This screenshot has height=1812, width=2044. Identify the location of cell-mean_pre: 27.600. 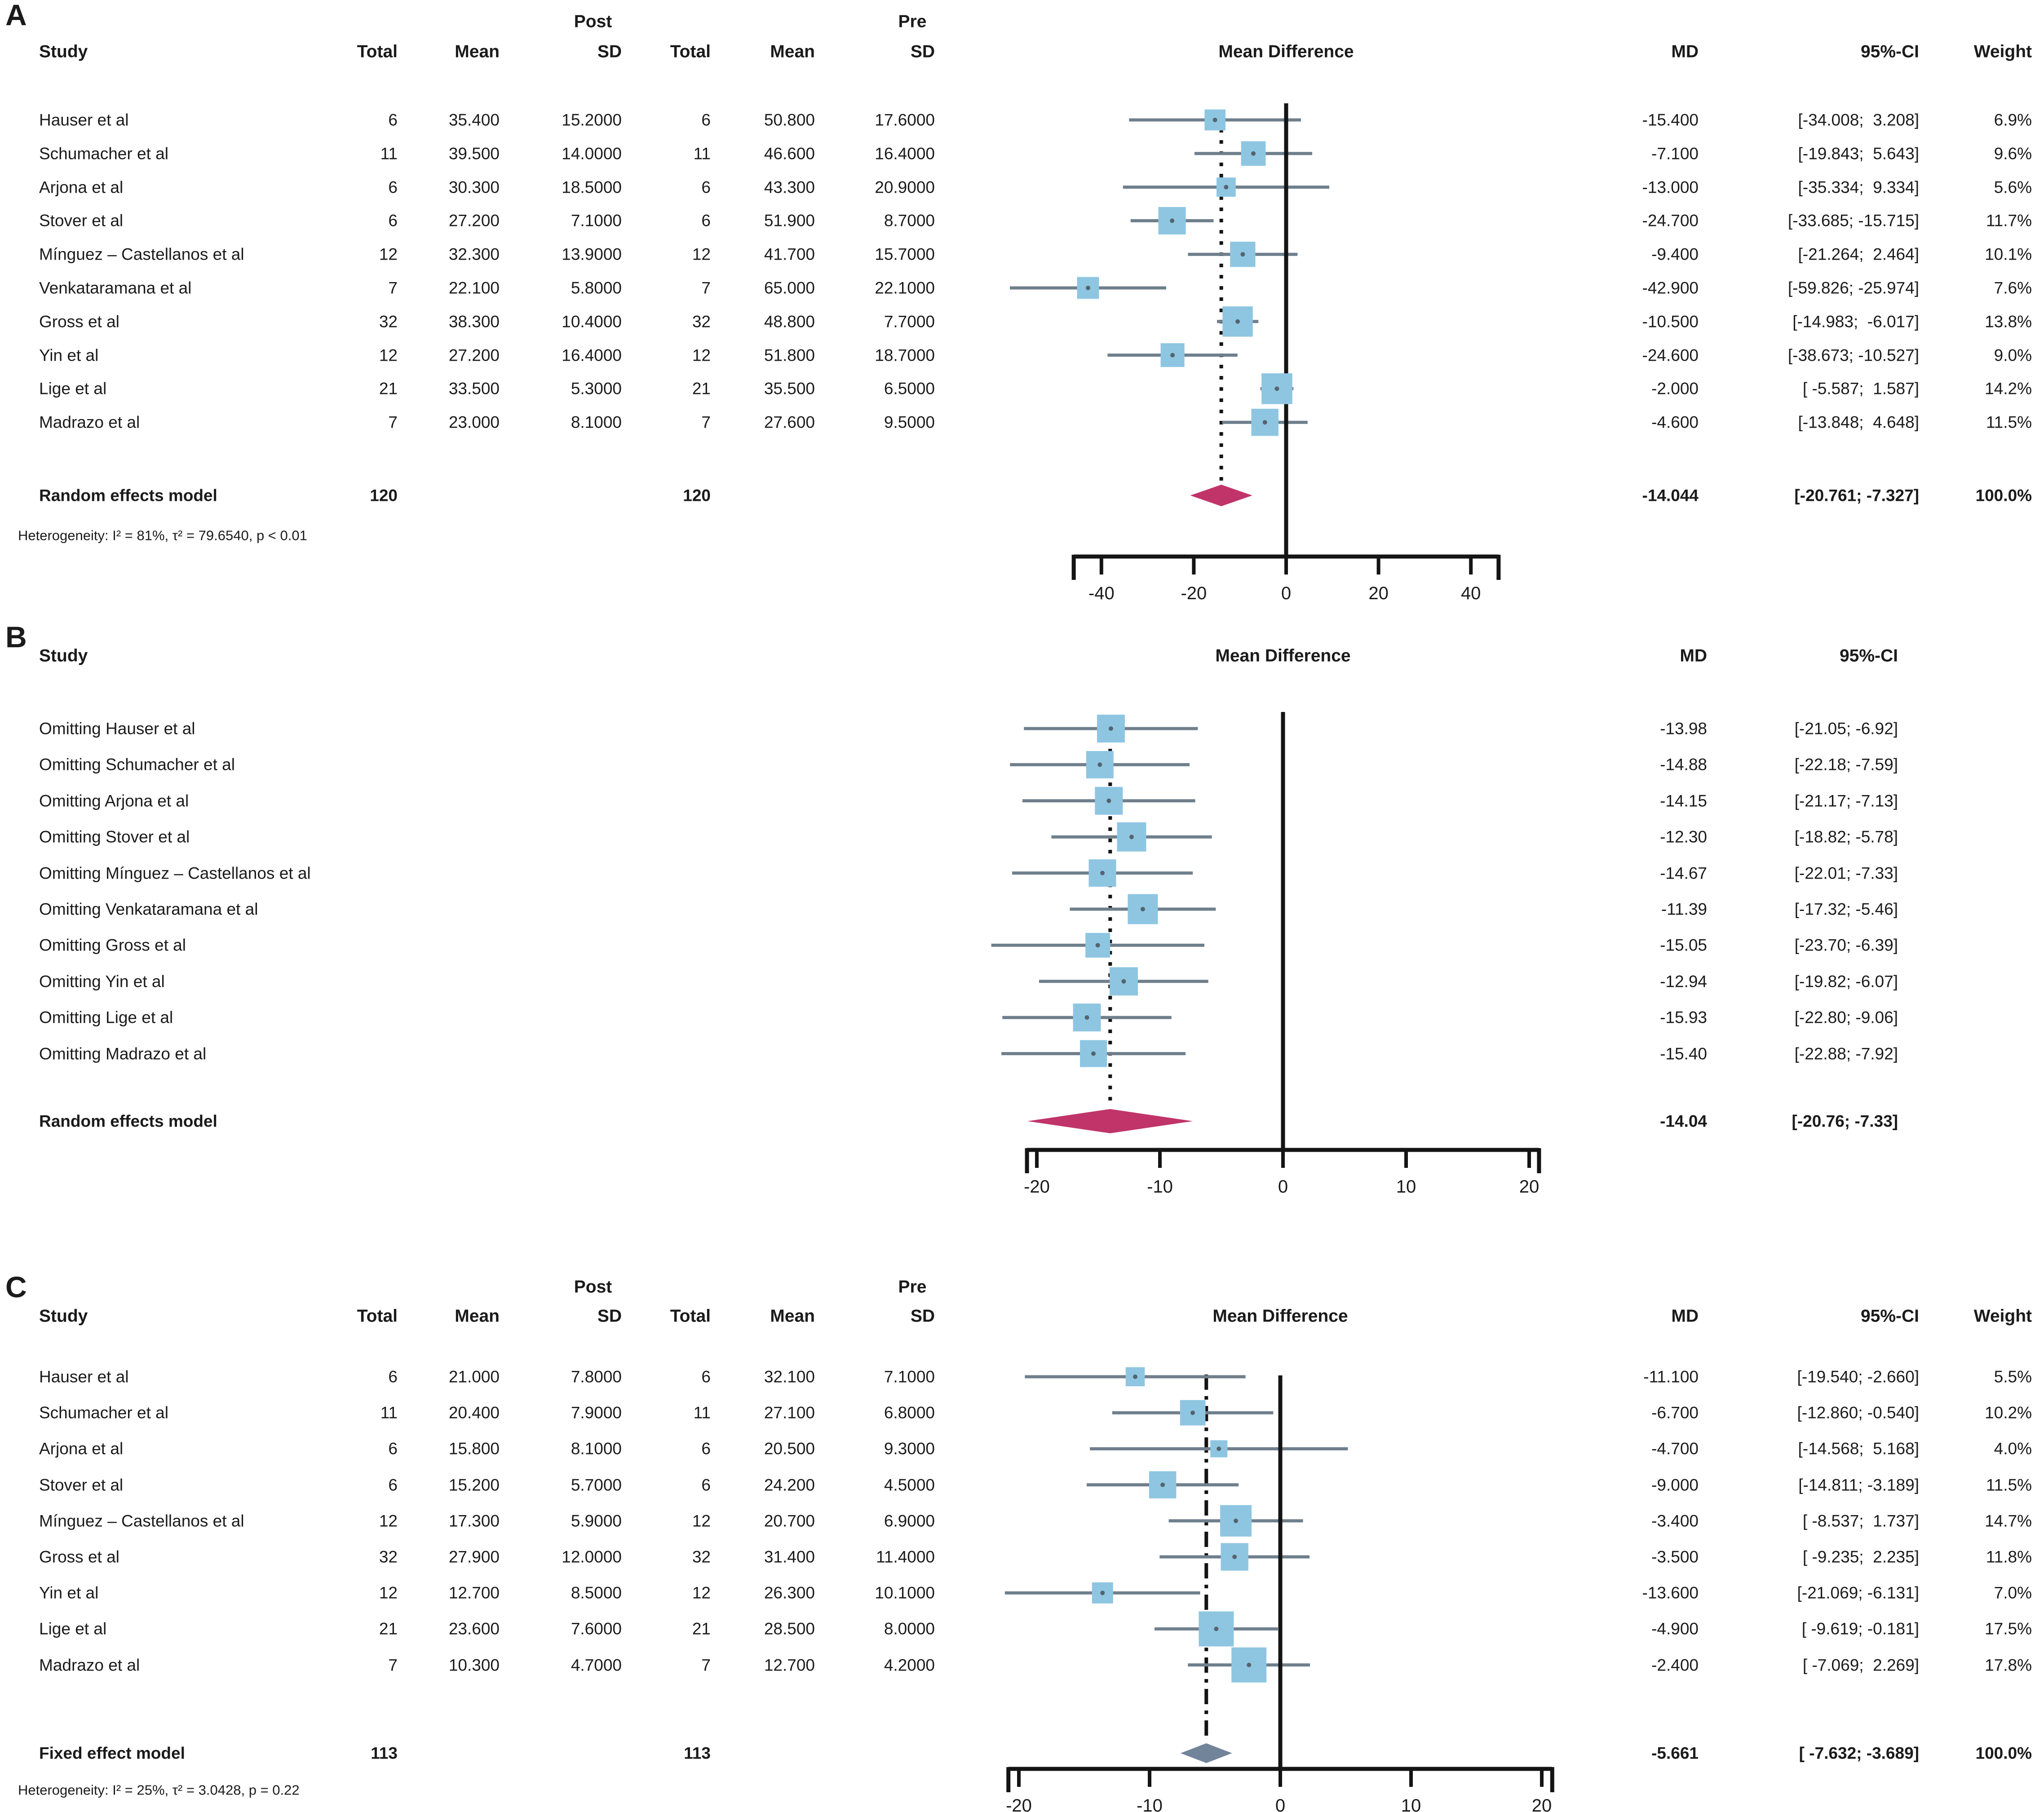
(789, 422).